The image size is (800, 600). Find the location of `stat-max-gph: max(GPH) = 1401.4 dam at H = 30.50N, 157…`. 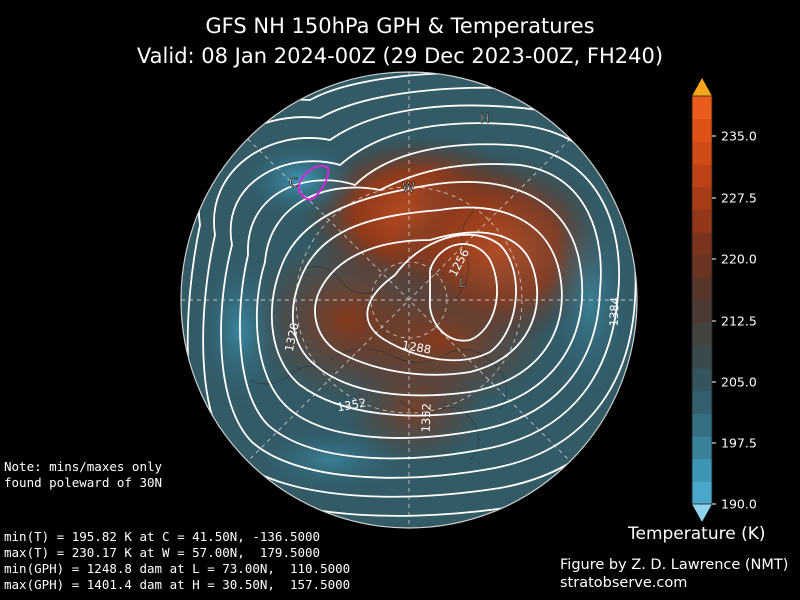

stat-max-gph: max(GPH) = 1401.4 dam at H = 30.50N, 157… is located at coordinates (177, 584).